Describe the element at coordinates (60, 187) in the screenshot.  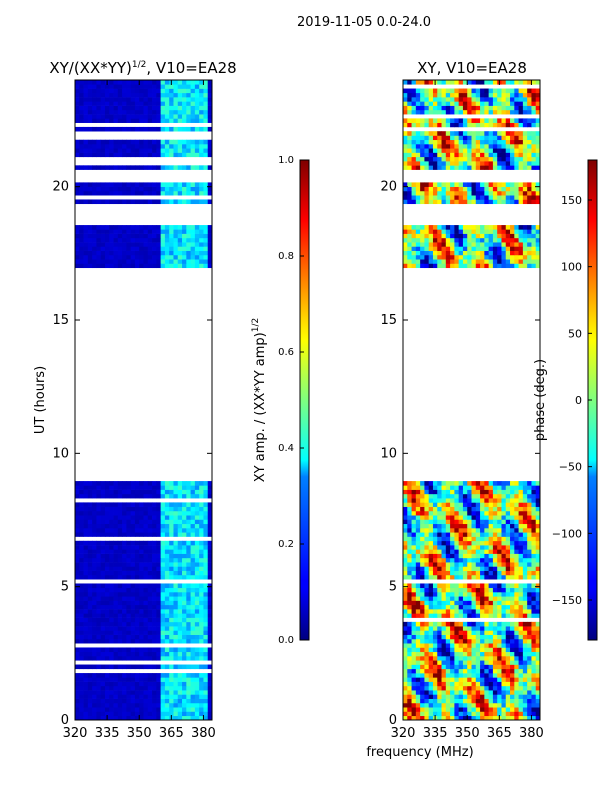
I see `amp-ytick-label: 20` at that location.